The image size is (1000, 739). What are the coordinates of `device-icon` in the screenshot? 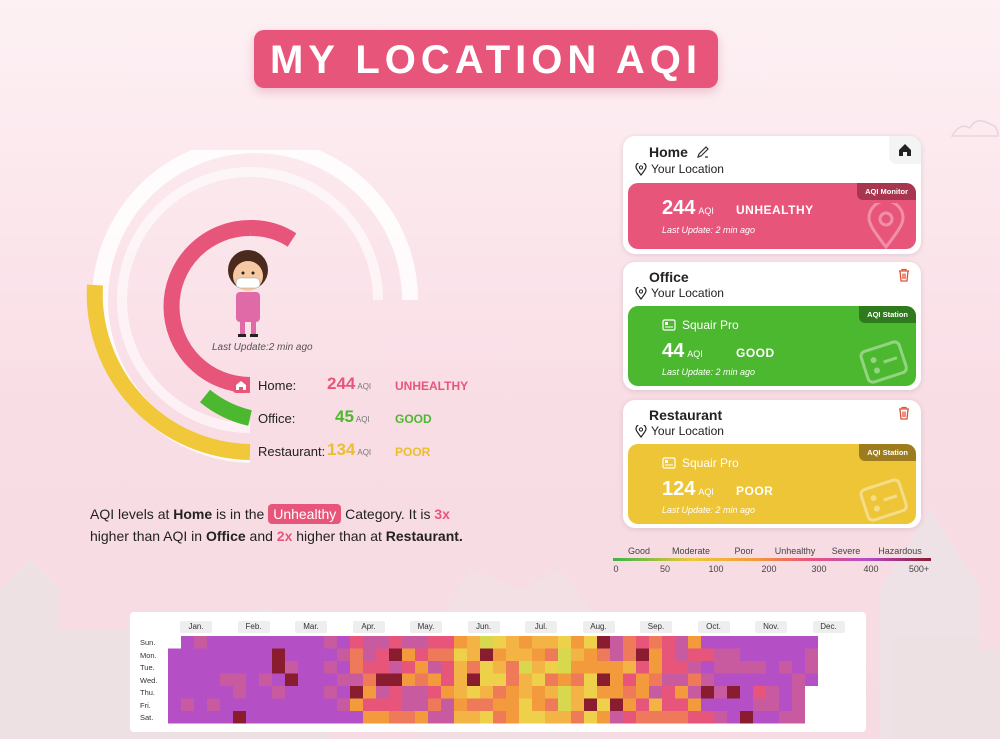 It's located at (669, 463).